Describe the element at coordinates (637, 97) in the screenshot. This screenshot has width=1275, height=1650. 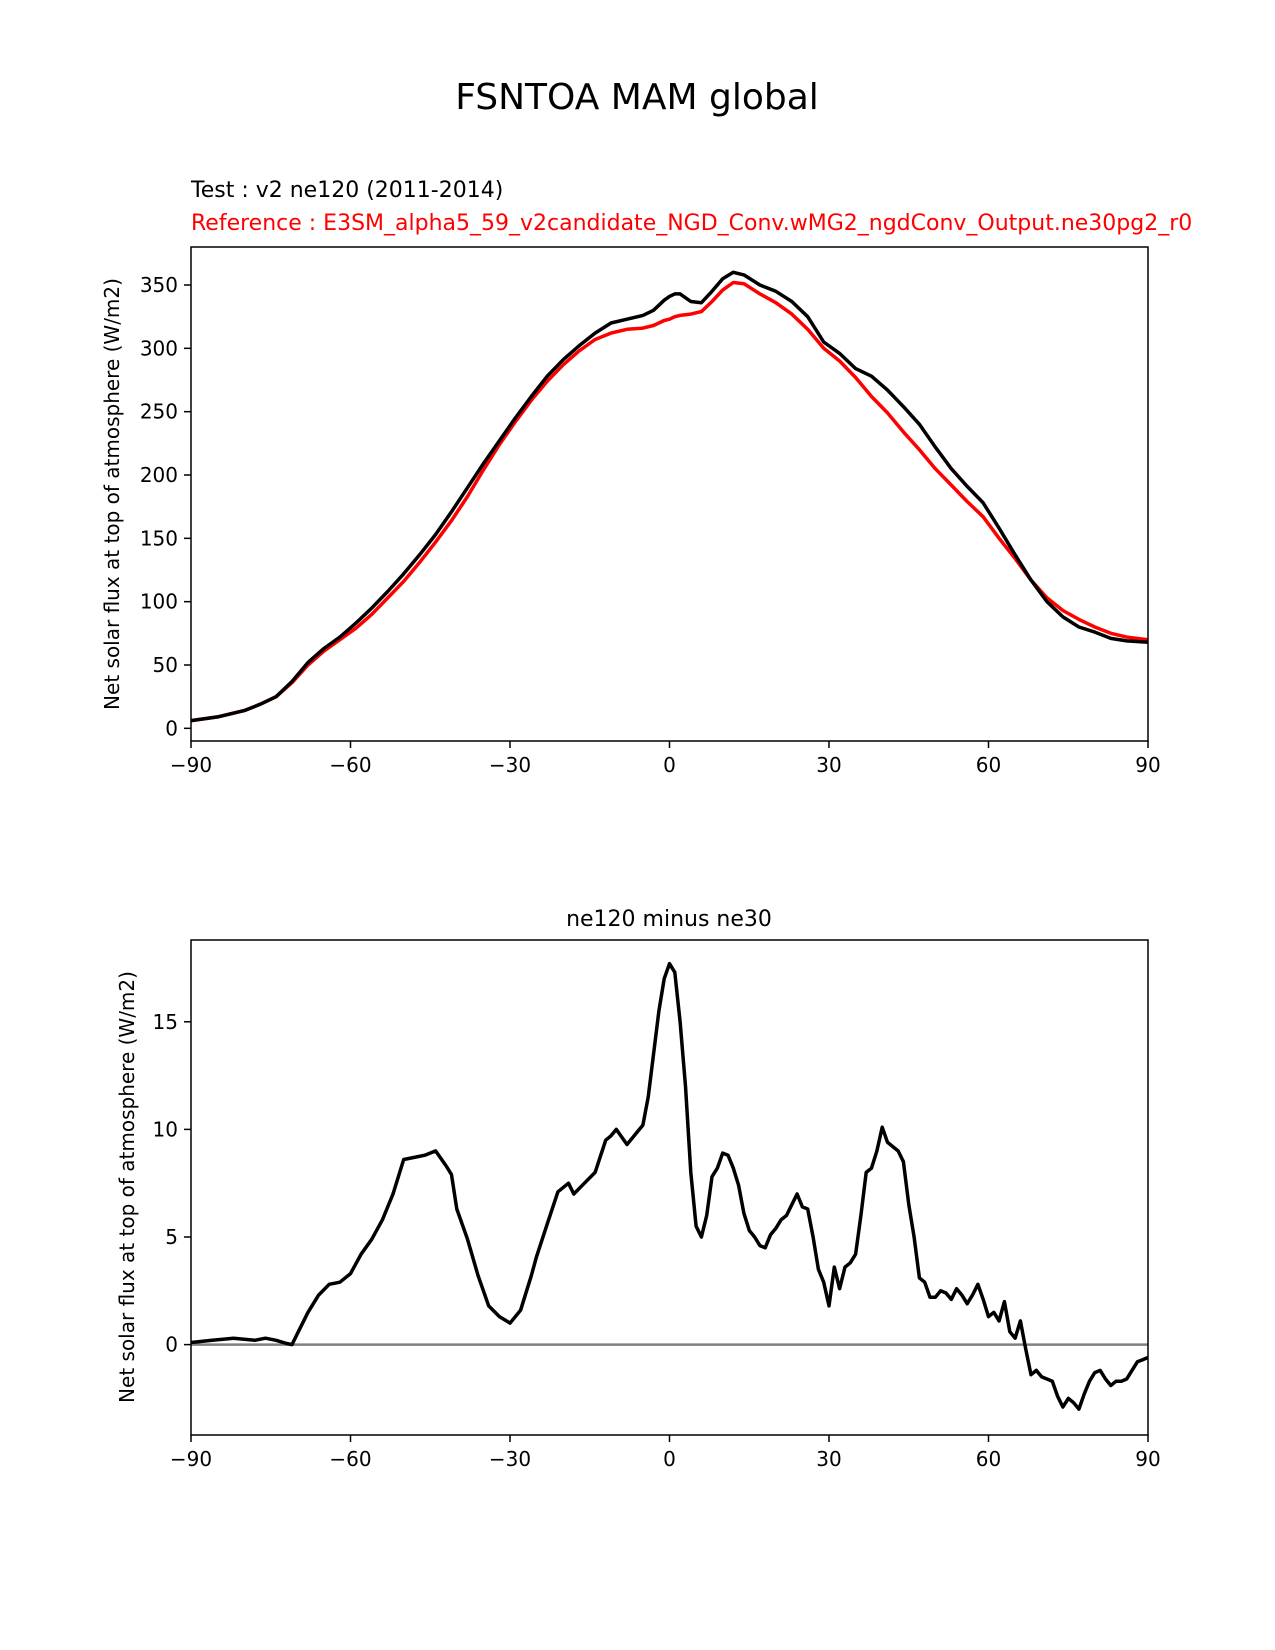
I see `figure-title: FSNTOA MAM global` at that location.